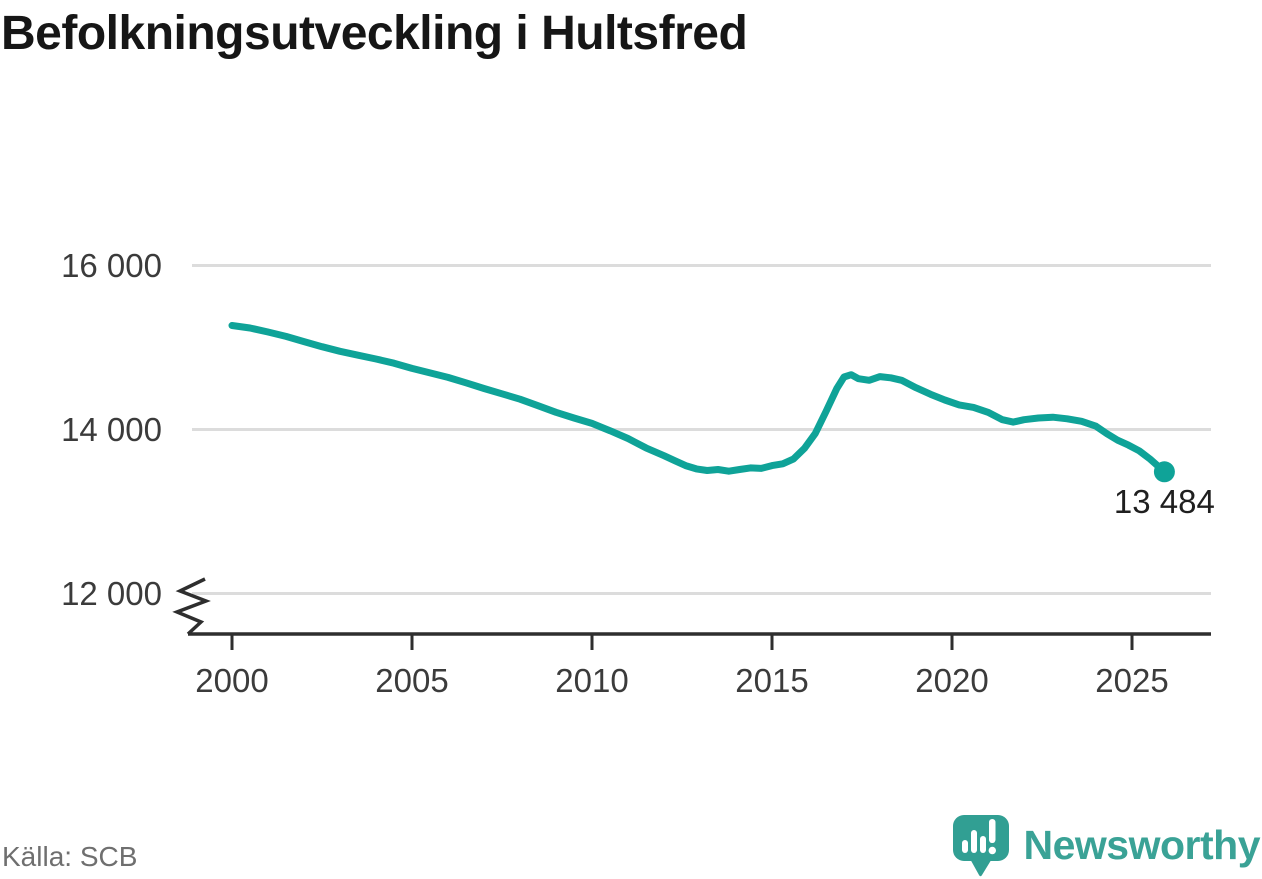 Image resolution: width=1262 pixels, height=879 pixels. What do you see at coordinates (374, 33) in the screenshot?
I see `chart-title: Befolkningsutveckling i Hultsfred` at bounding box center [374, 33].